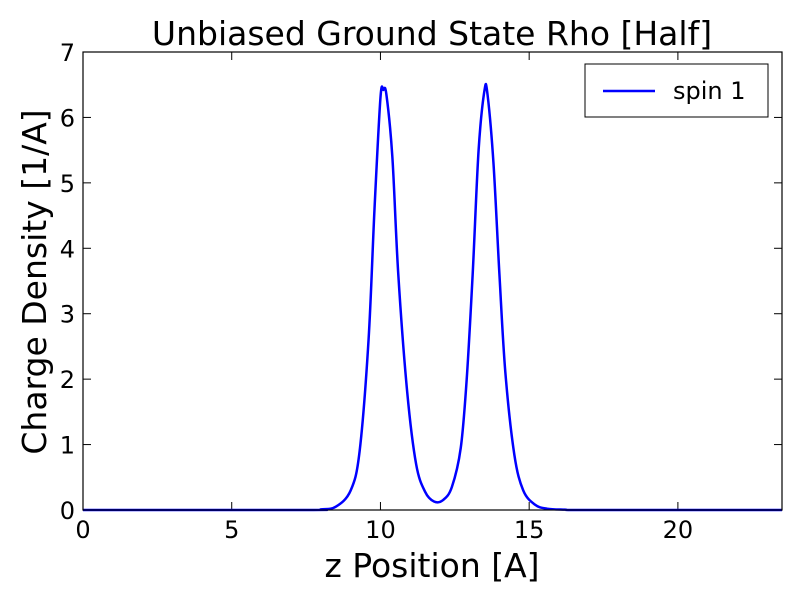 The height and width of the screenshot is (600, 800). Describe the element at coordinates (67, 315) in the screenshot. I see `y-tick-label: 3` at that location.